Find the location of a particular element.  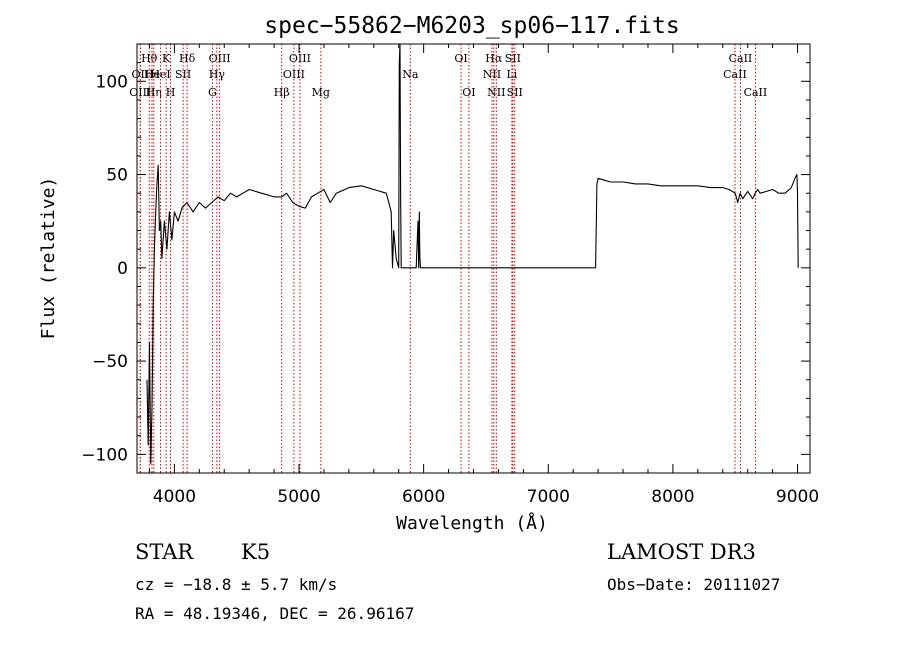

line-marker-label: Hη is located at coordinates (154, 92).